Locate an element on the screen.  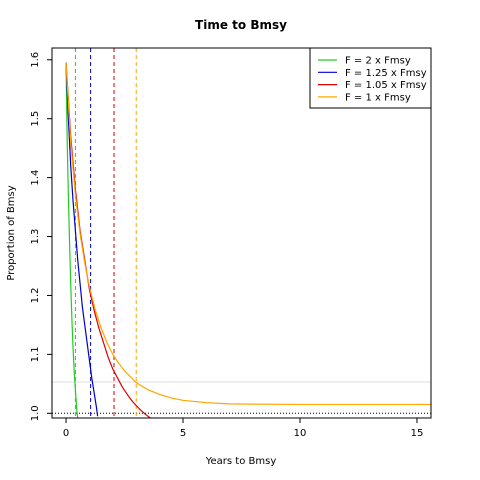
y-tick-label: 1.6 is located at coordinates (35, 60).